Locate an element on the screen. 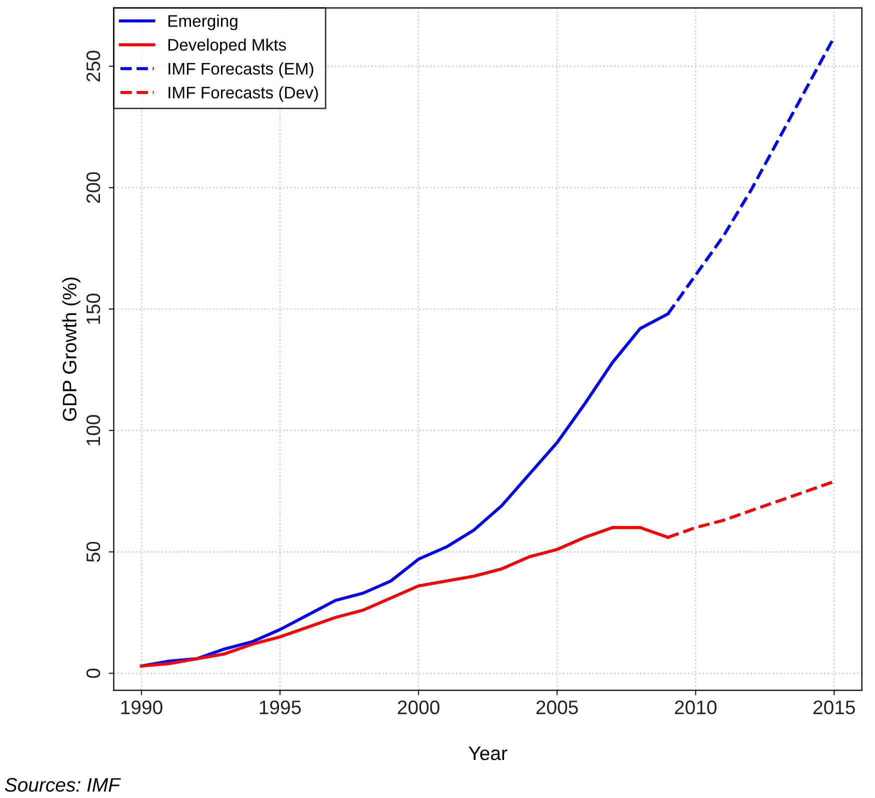 The height and width of the screenshot is (798, 875). y-tick-label: 100 is located at coordinates (93, 430).